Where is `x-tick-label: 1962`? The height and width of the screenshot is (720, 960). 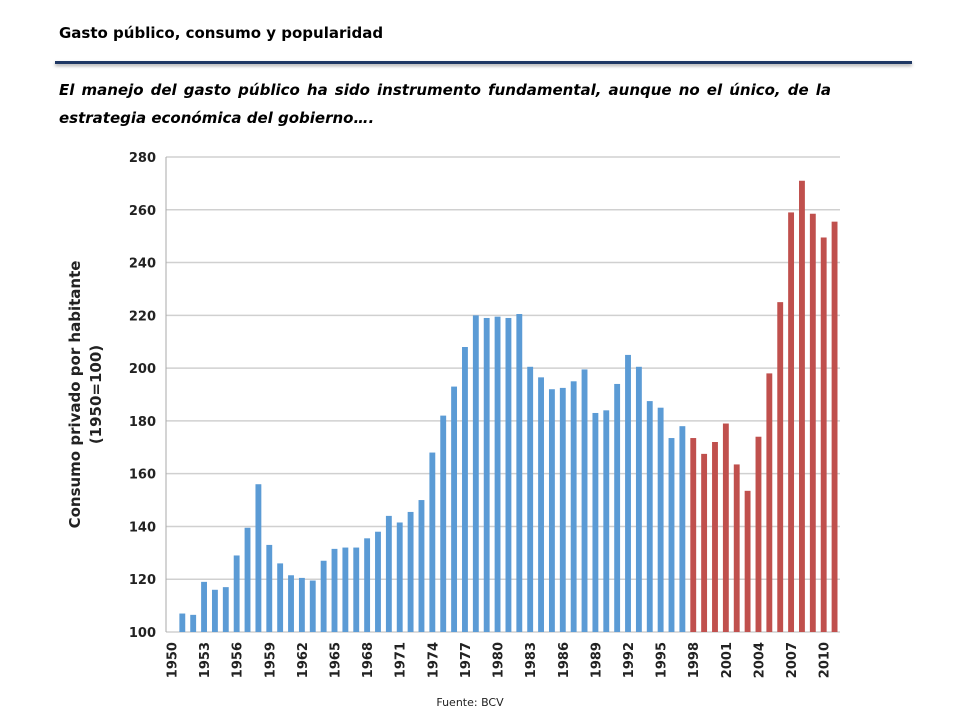
x-tick-label: 1962 is located at coordinates (303, 660).